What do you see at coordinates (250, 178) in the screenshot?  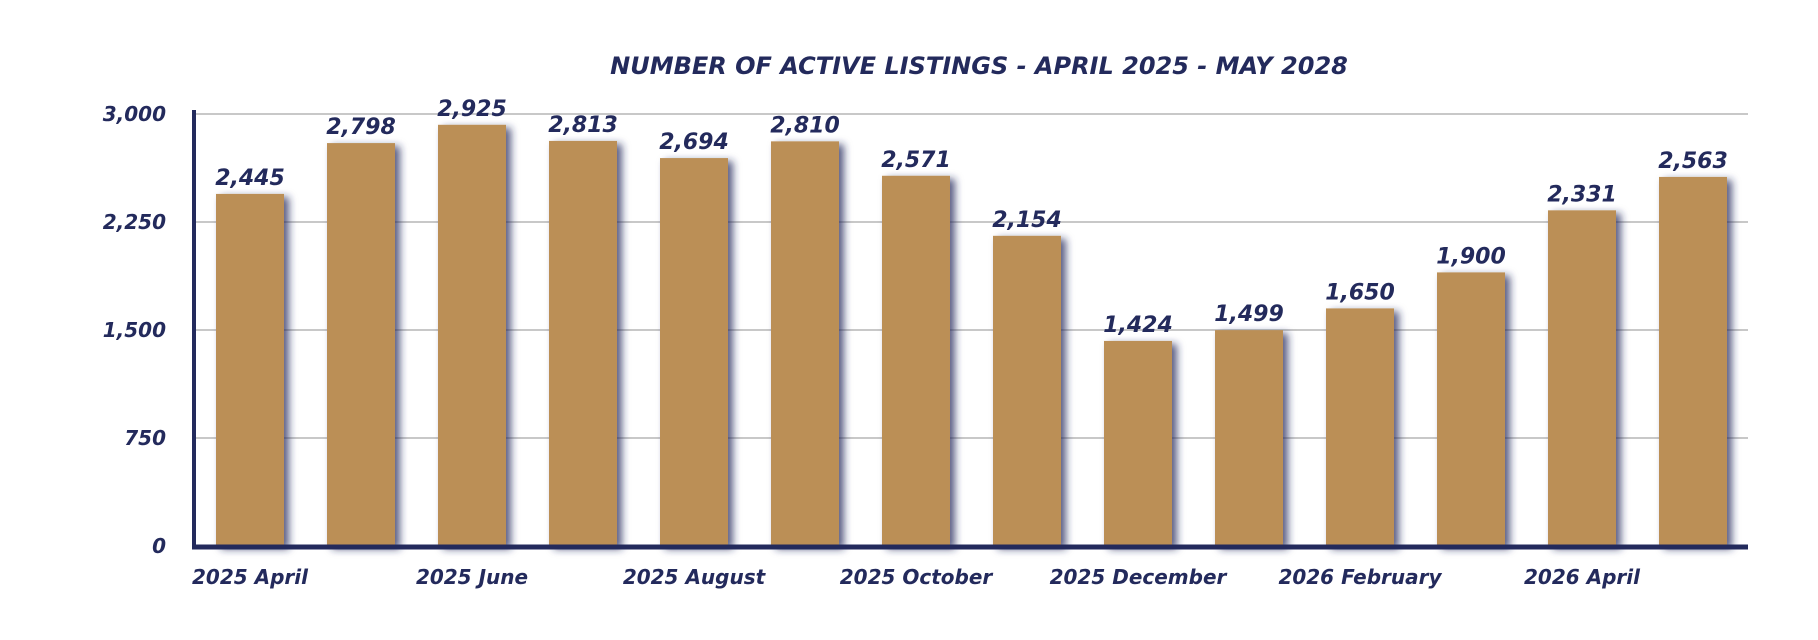 I see `data-label: 2,445` at bounding box center [250, 178].